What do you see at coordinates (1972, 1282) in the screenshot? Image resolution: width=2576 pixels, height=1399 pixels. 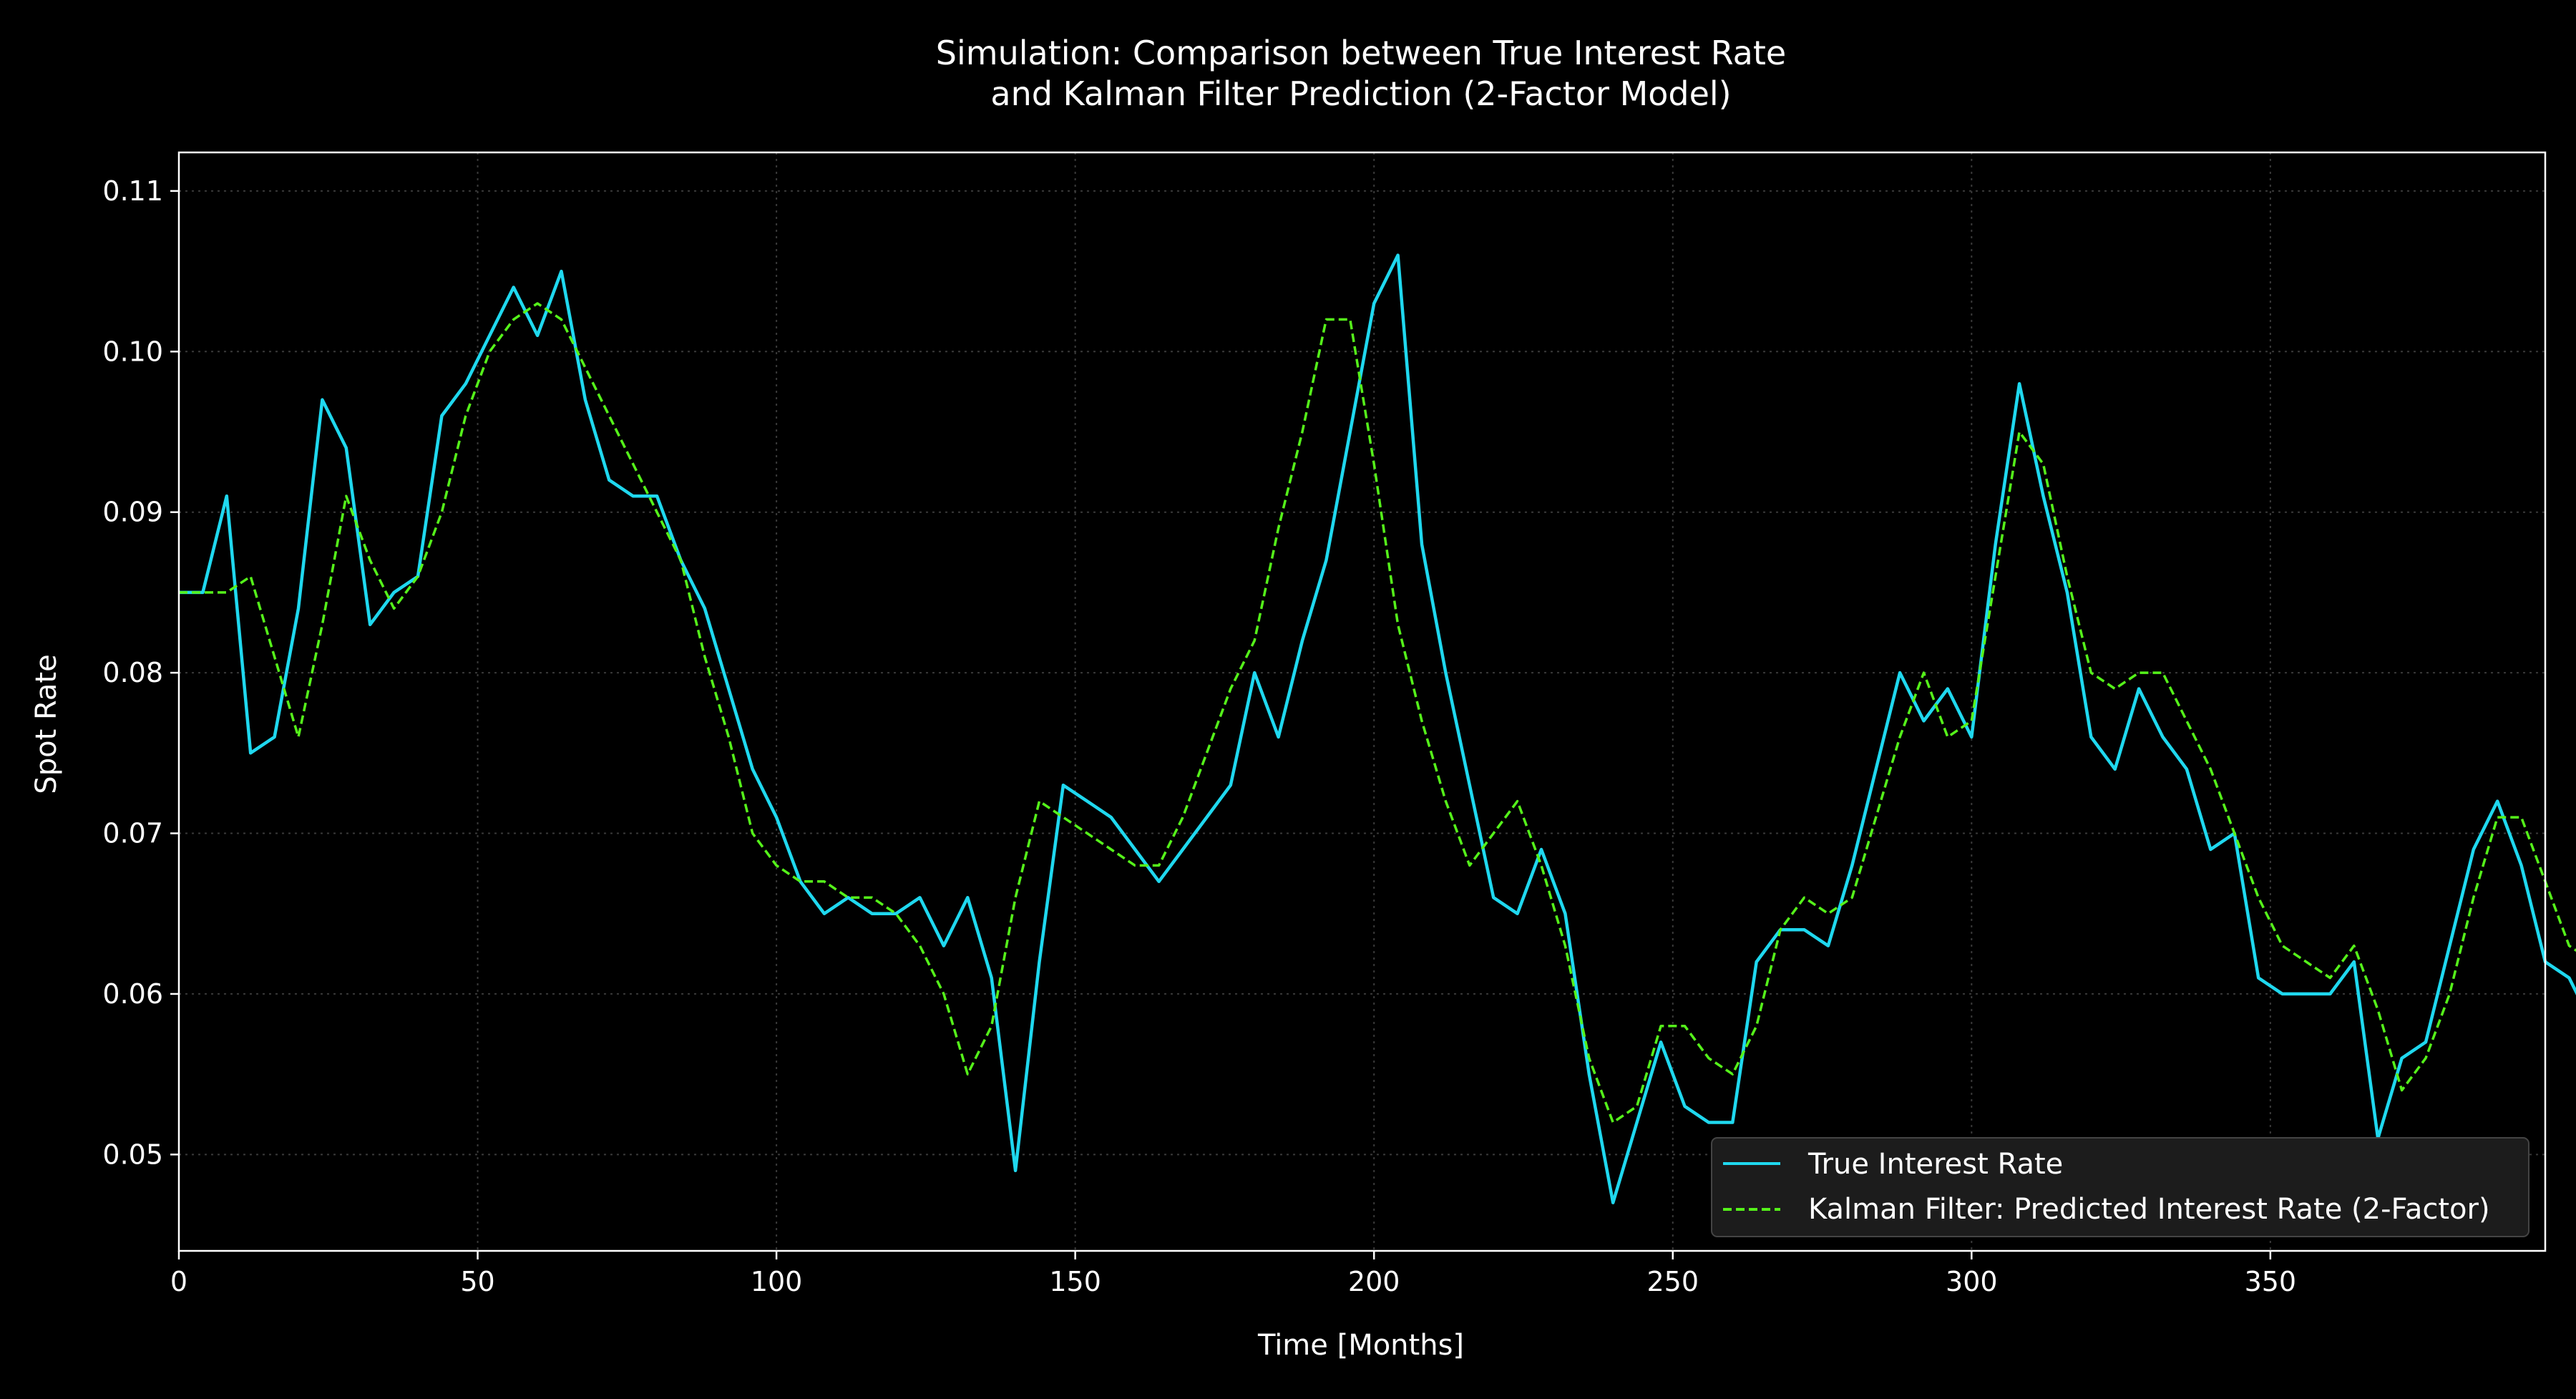 I see `x-tick-label: 300` at bounding box center [1972, 1282].